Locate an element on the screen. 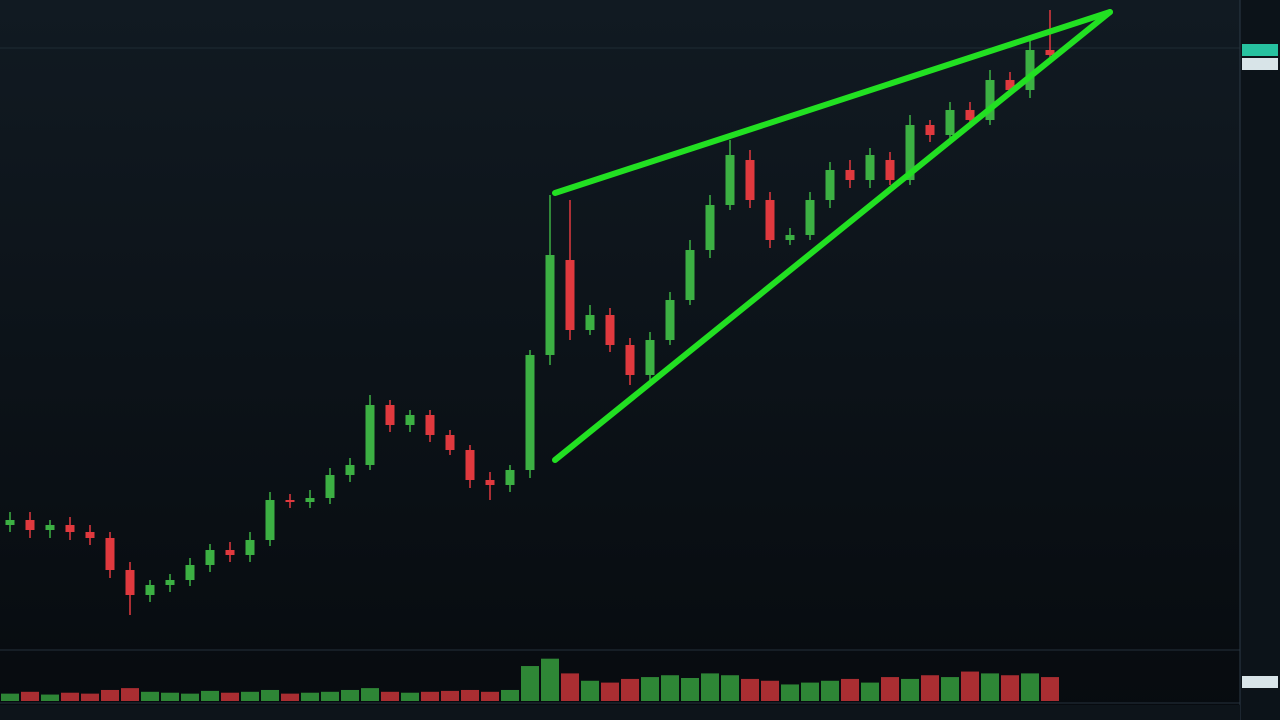 The image size is (1280, 720). trend-line-upper is located at coordinates (832, 102).